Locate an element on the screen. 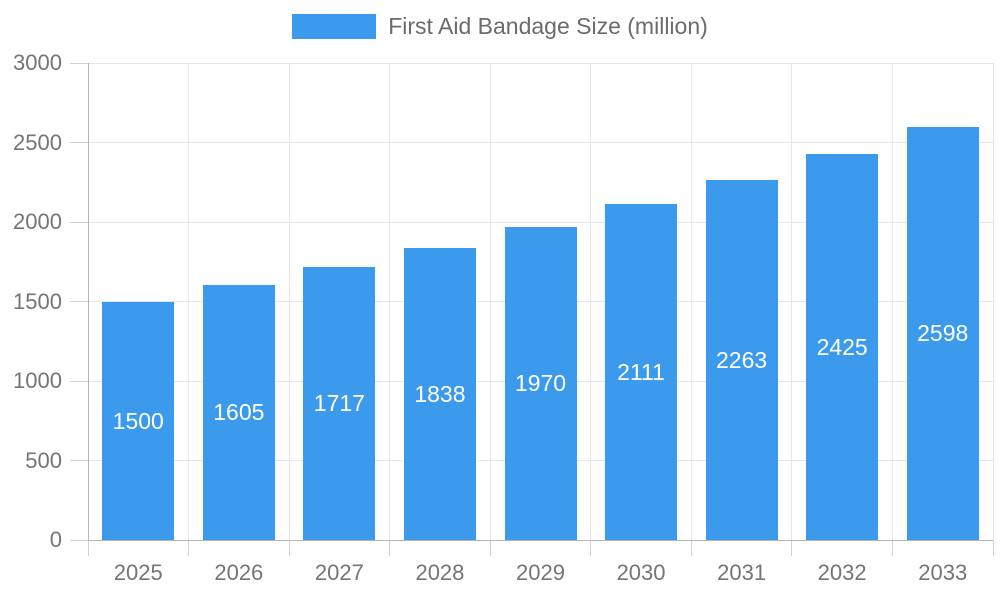 Image resolution: width=1000 pixels, height=600 pixels. y-axis-tick-label: 1000 is located at coordinates (37, 380).